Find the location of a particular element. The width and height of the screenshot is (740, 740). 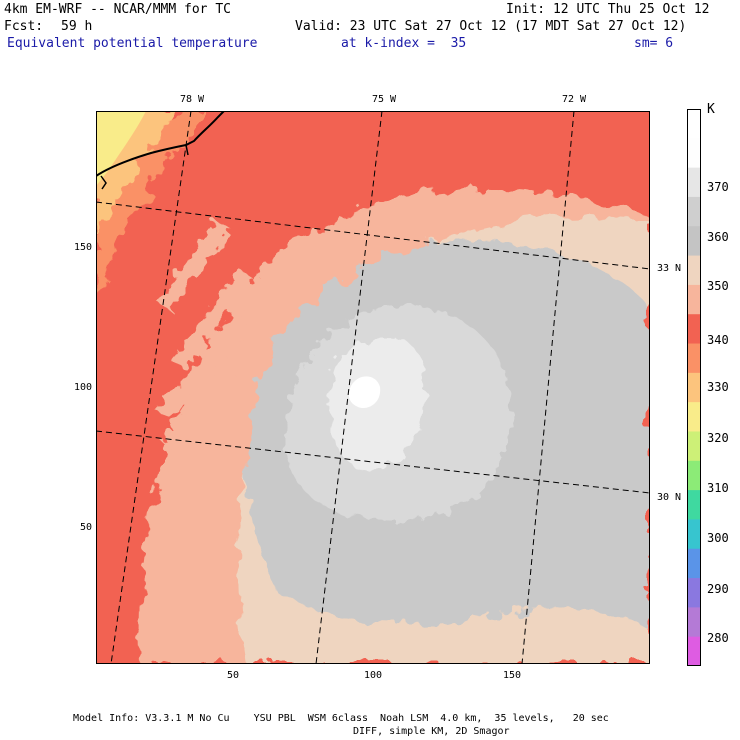

colorbar-label-350: 350 is located at coordinates (718, 286).